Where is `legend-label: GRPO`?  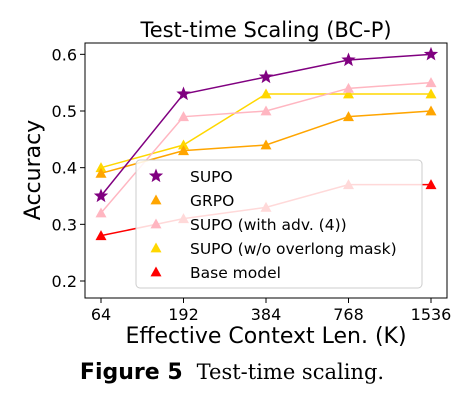
legend-label: GRPO is located at coordinates (212, 201).